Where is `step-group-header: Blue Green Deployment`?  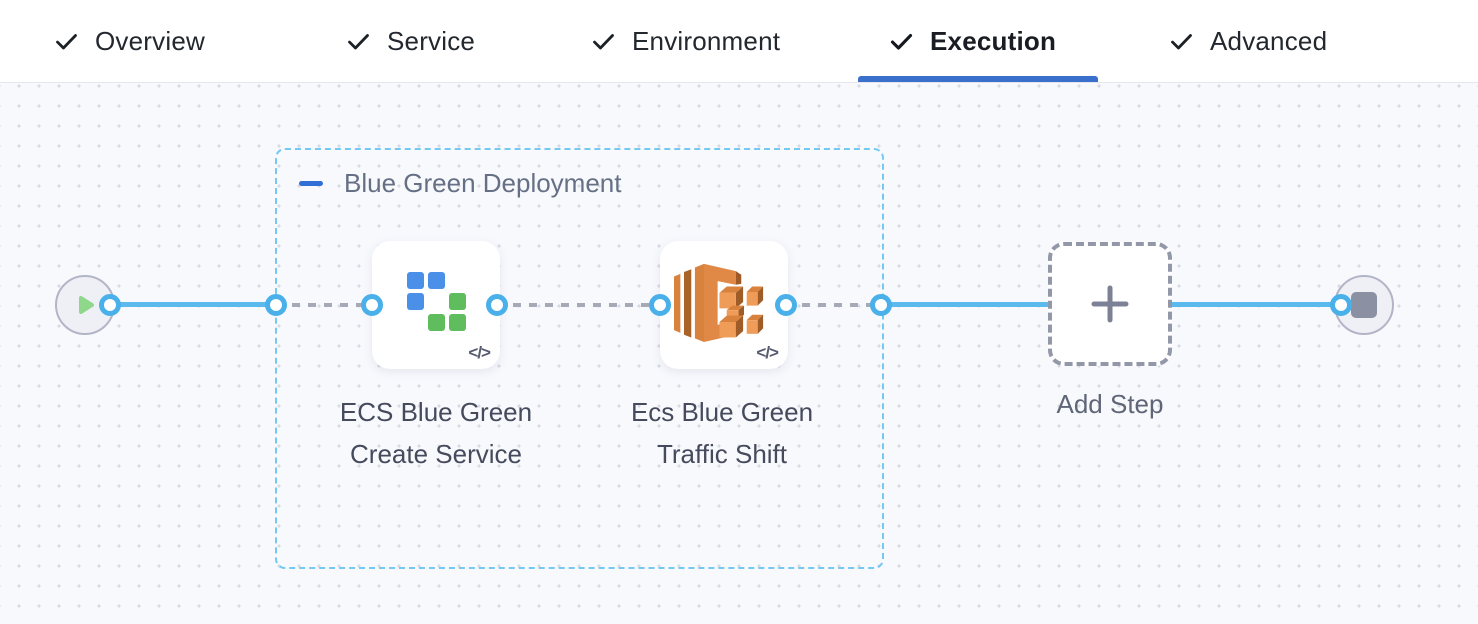 step-group-header: Blue Green Deployment is located at coordinates (460, 183).